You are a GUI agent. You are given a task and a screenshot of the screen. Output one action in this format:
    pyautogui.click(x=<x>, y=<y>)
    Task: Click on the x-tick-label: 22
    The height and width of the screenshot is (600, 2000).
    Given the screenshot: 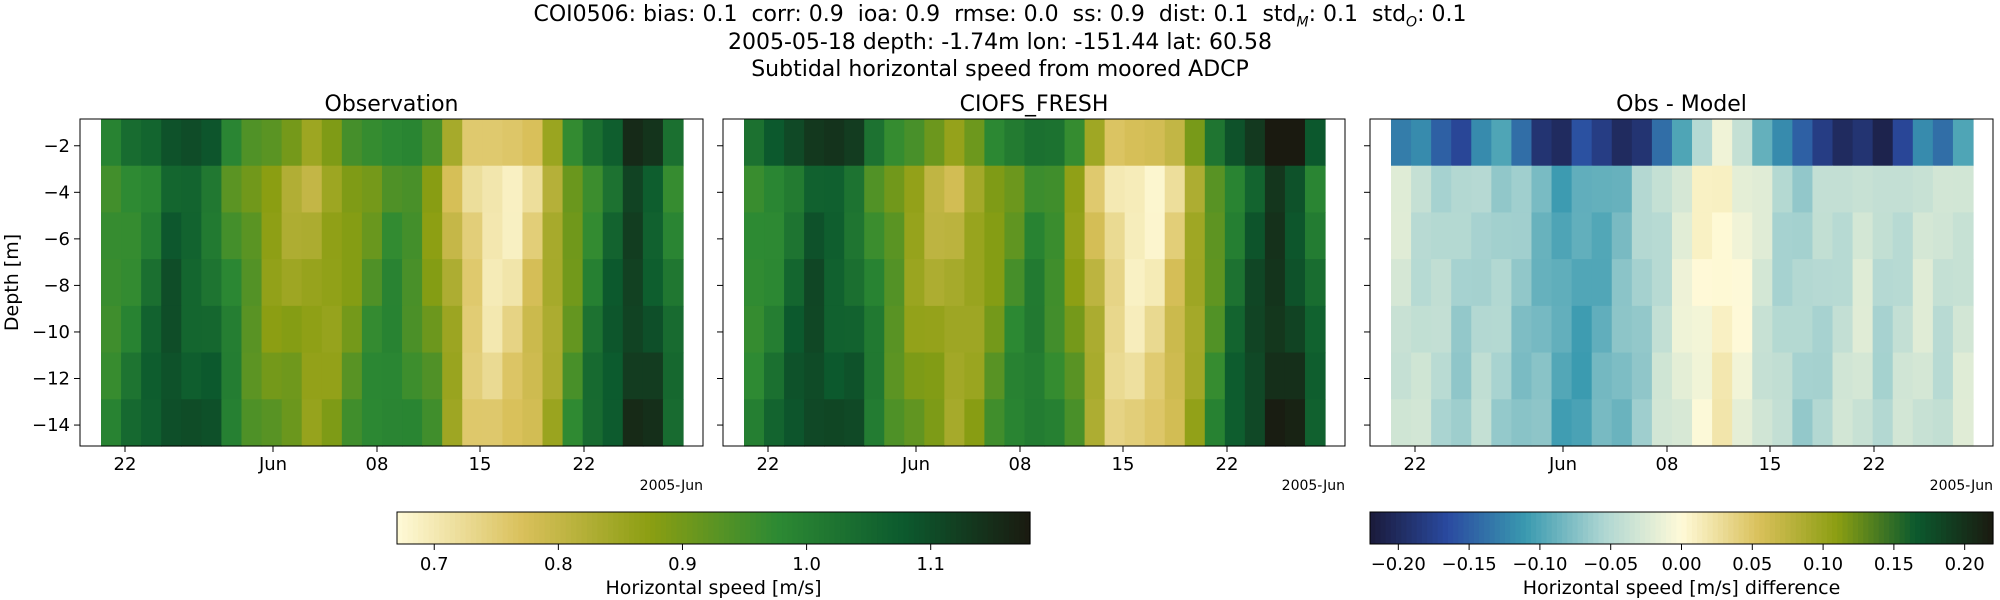 What is the action you would take?
    pyautogui.click(x=1415, y=464)
    